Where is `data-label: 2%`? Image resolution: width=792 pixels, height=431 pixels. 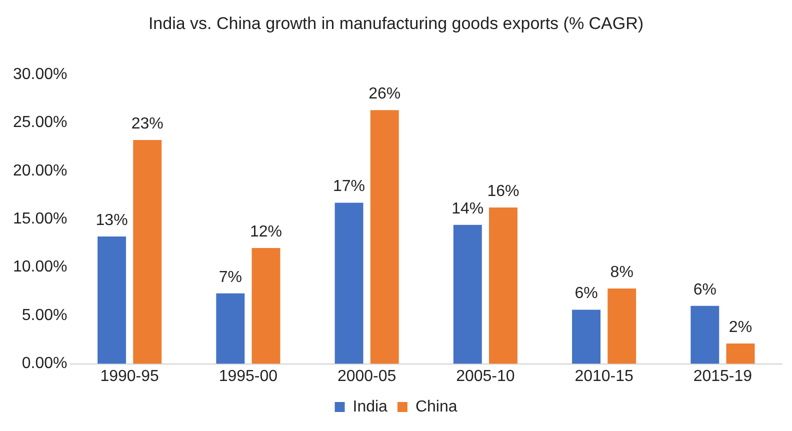
data-label: 2% is located at coordinates (740, 327).